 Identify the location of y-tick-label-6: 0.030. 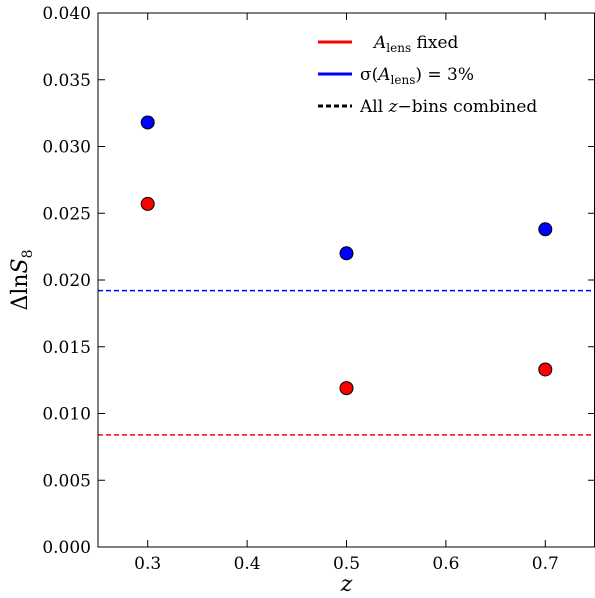
(66, 148).